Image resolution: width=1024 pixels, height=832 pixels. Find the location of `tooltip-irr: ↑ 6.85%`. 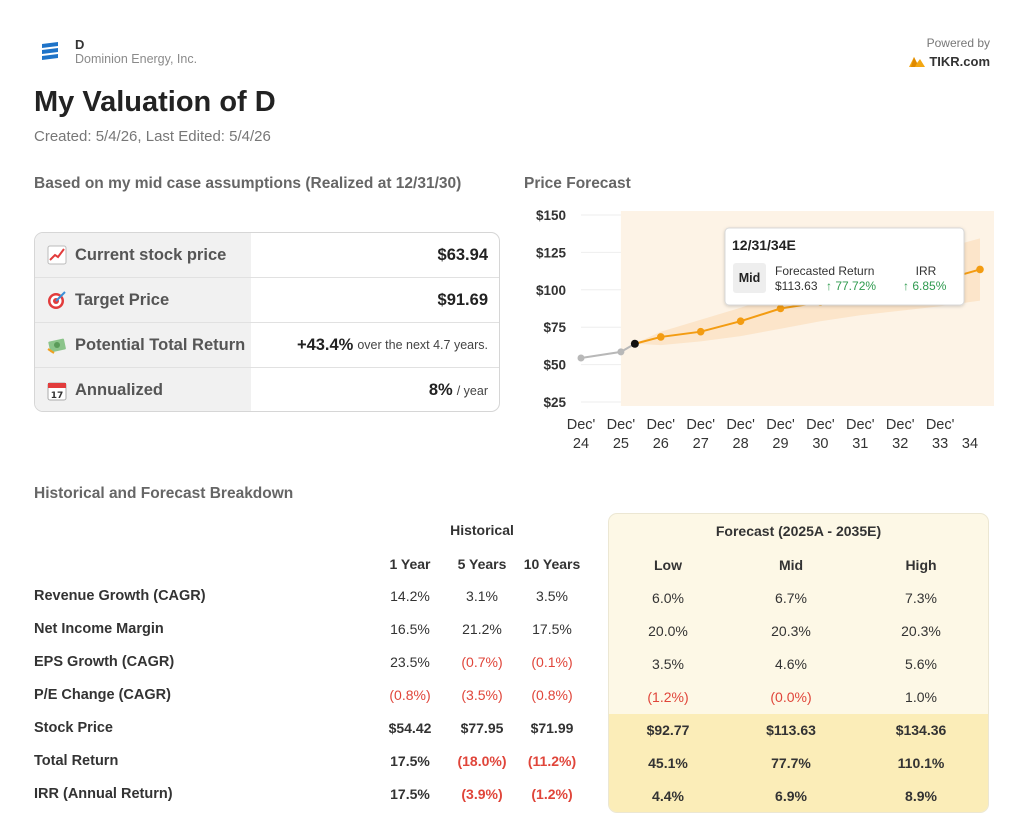

tooltip-irr: ↑ 6.85% is located at coordinates (925, 286).